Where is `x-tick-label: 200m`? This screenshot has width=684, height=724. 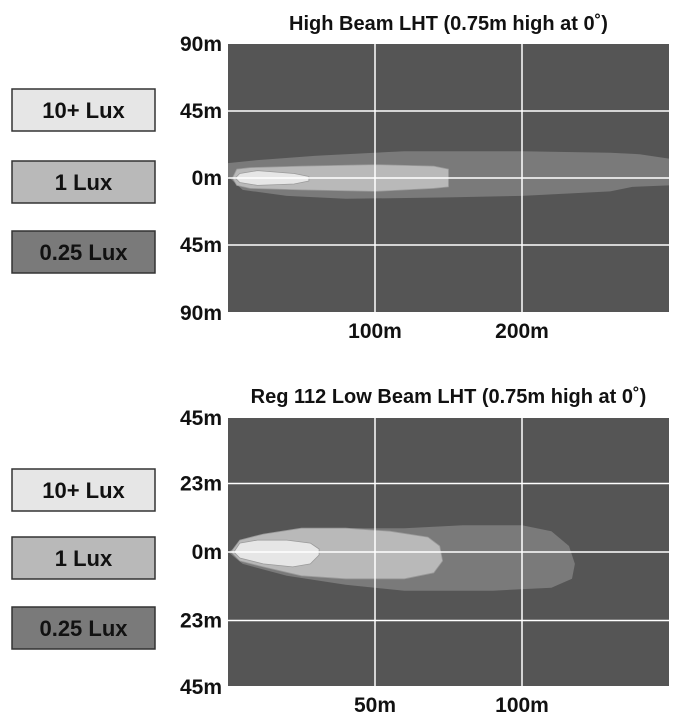
x-tick-label: 200m is located at coordinates (522, 331).